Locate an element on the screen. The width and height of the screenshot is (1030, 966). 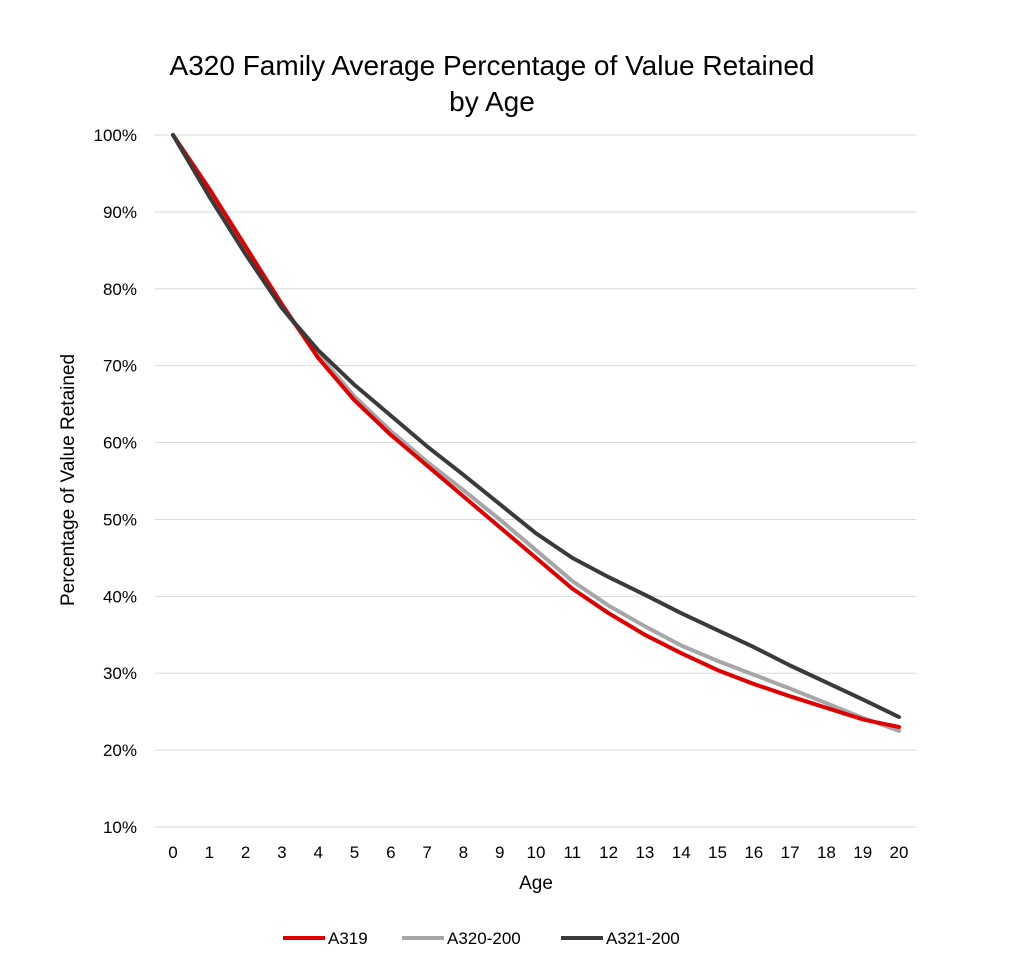
chart-title-line-2: by Age is located at coordinates (492, 101).